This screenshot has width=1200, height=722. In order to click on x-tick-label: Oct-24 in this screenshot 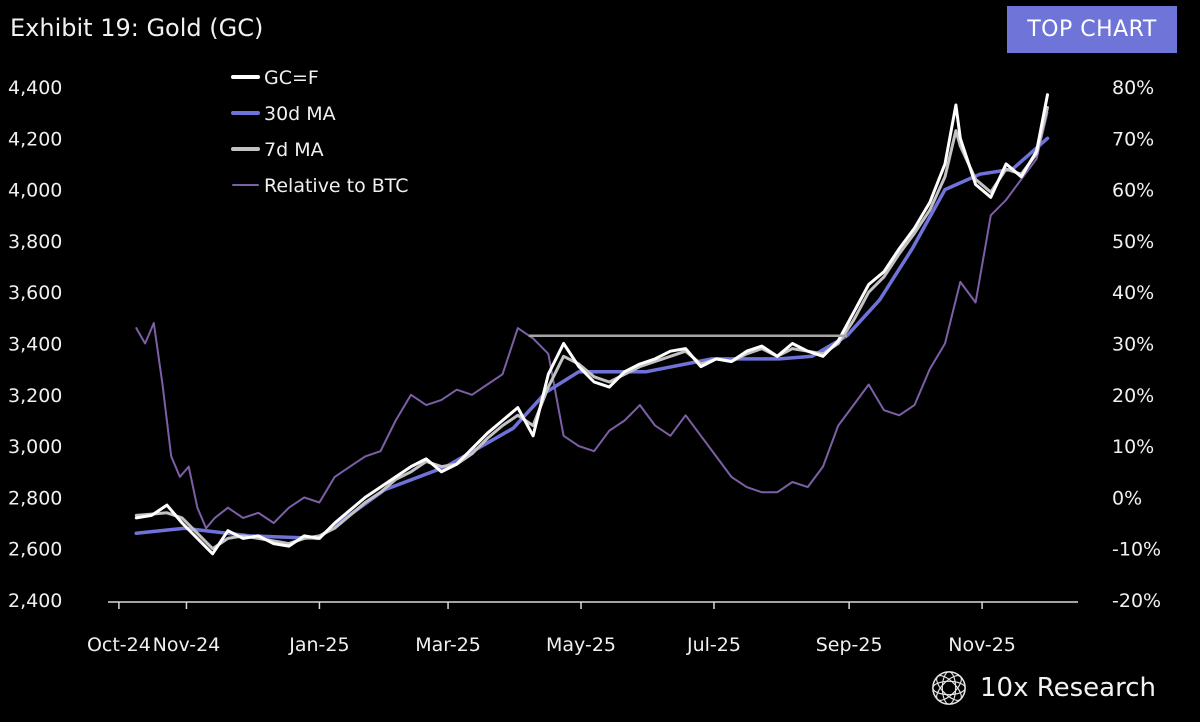, I will do `click(119, 645)`.